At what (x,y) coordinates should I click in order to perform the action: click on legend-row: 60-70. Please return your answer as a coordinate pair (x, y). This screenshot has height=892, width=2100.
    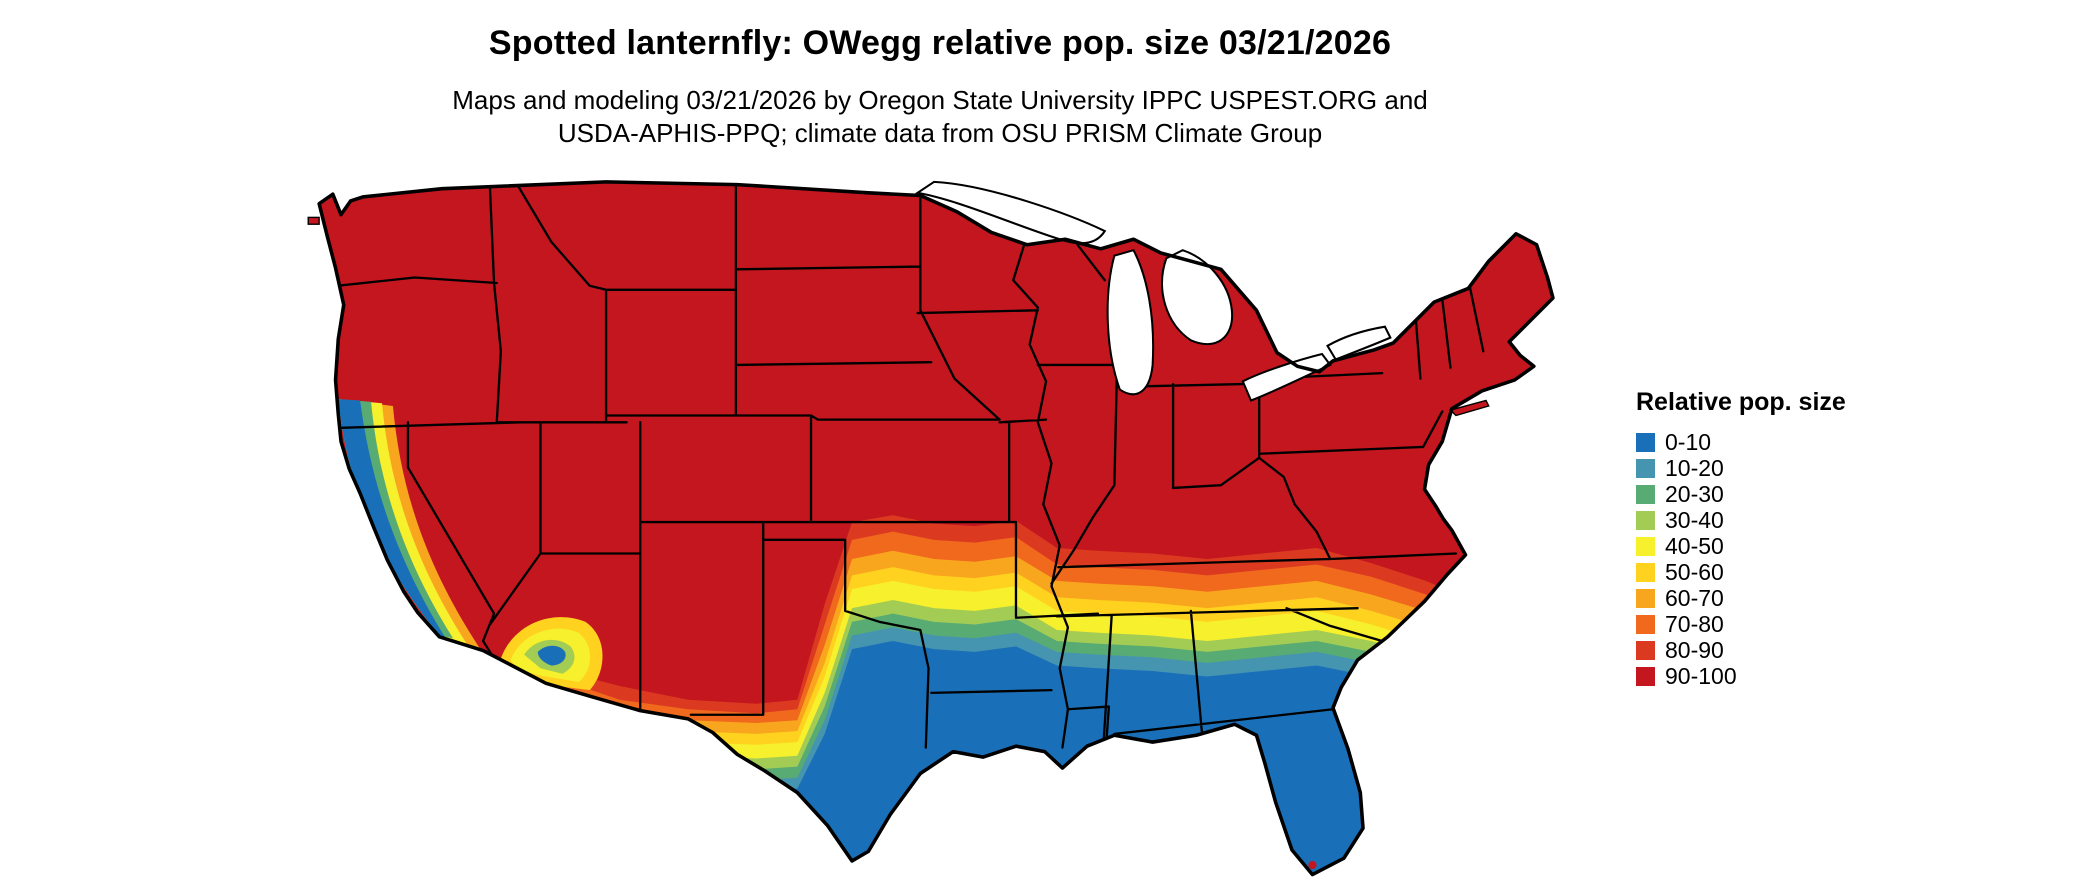
    Looking at the image, I should click on (1741, 598).